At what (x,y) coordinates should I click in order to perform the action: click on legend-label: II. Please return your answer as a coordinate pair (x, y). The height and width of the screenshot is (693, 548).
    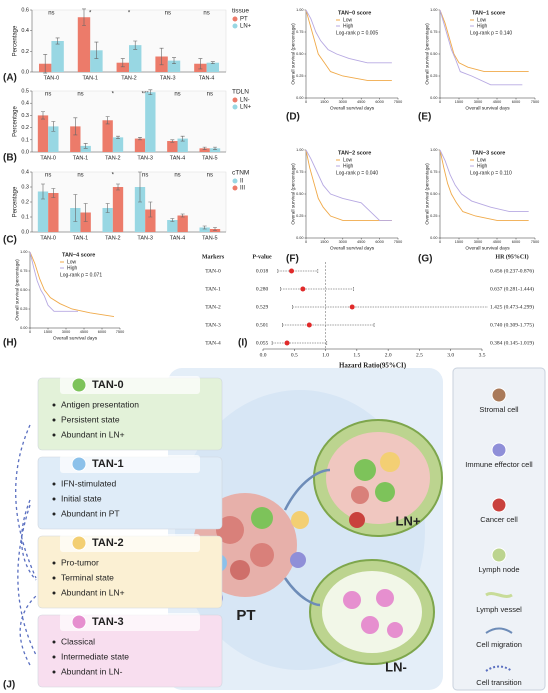
    Looking at the image, I should click on (242, 182).